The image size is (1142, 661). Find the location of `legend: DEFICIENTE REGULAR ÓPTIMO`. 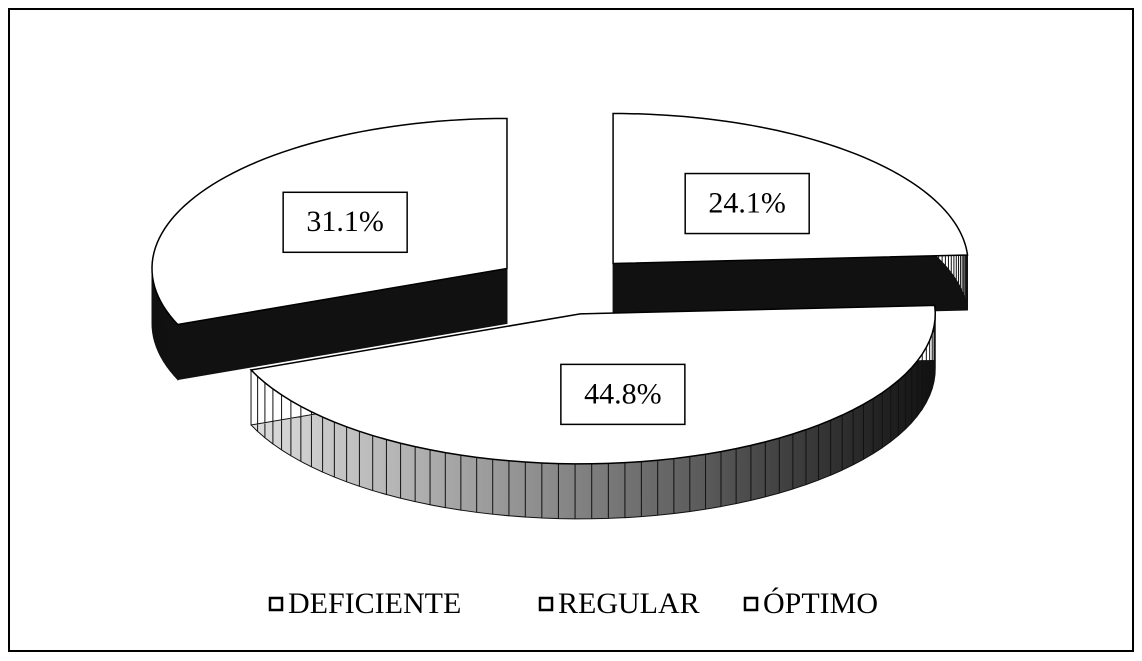

legend: DEFICIENTE REGULAR ÓPTIMO is located at coordinates (573, 603).